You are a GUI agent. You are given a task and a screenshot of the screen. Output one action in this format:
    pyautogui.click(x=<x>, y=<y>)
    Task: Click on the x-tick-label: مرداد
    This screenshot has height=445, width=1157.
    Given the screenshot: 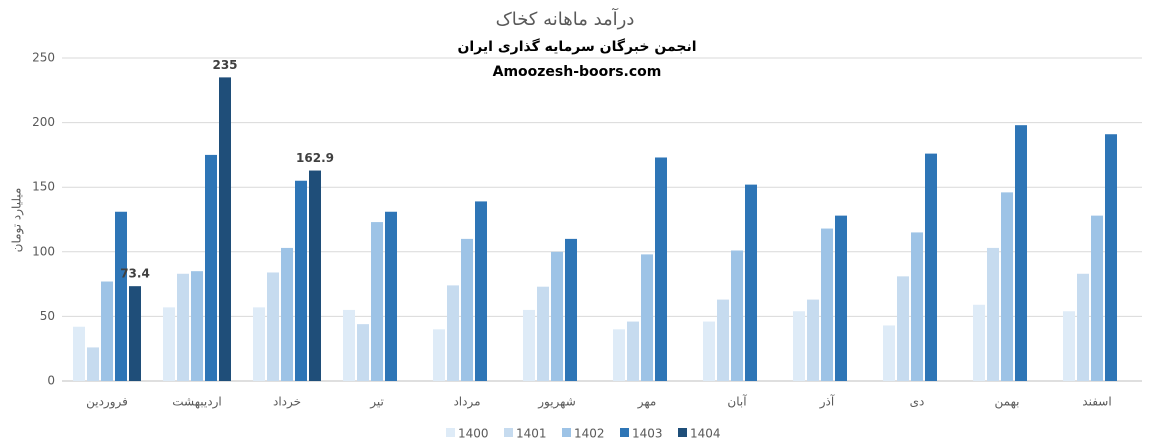 What is the action you would take?
    pyautogui.click(x=466, y=402)
    